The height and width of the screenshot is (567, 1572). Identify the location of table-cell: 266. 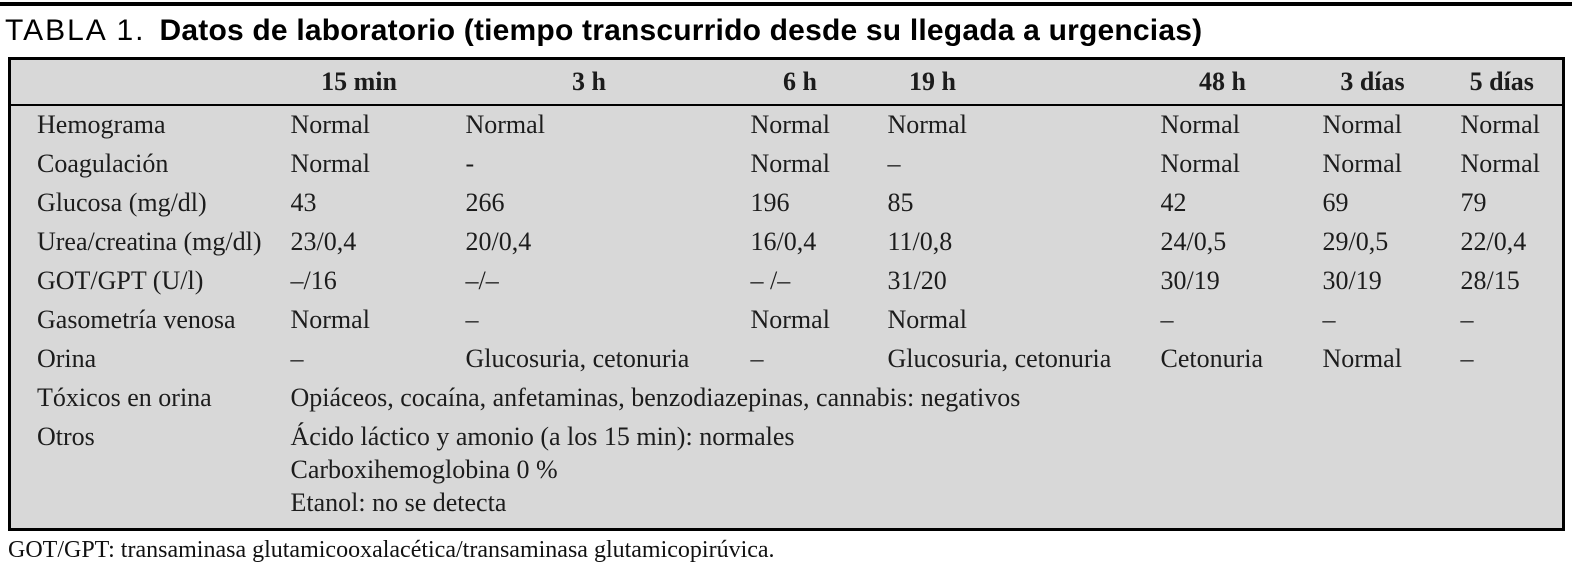
(485, 202).